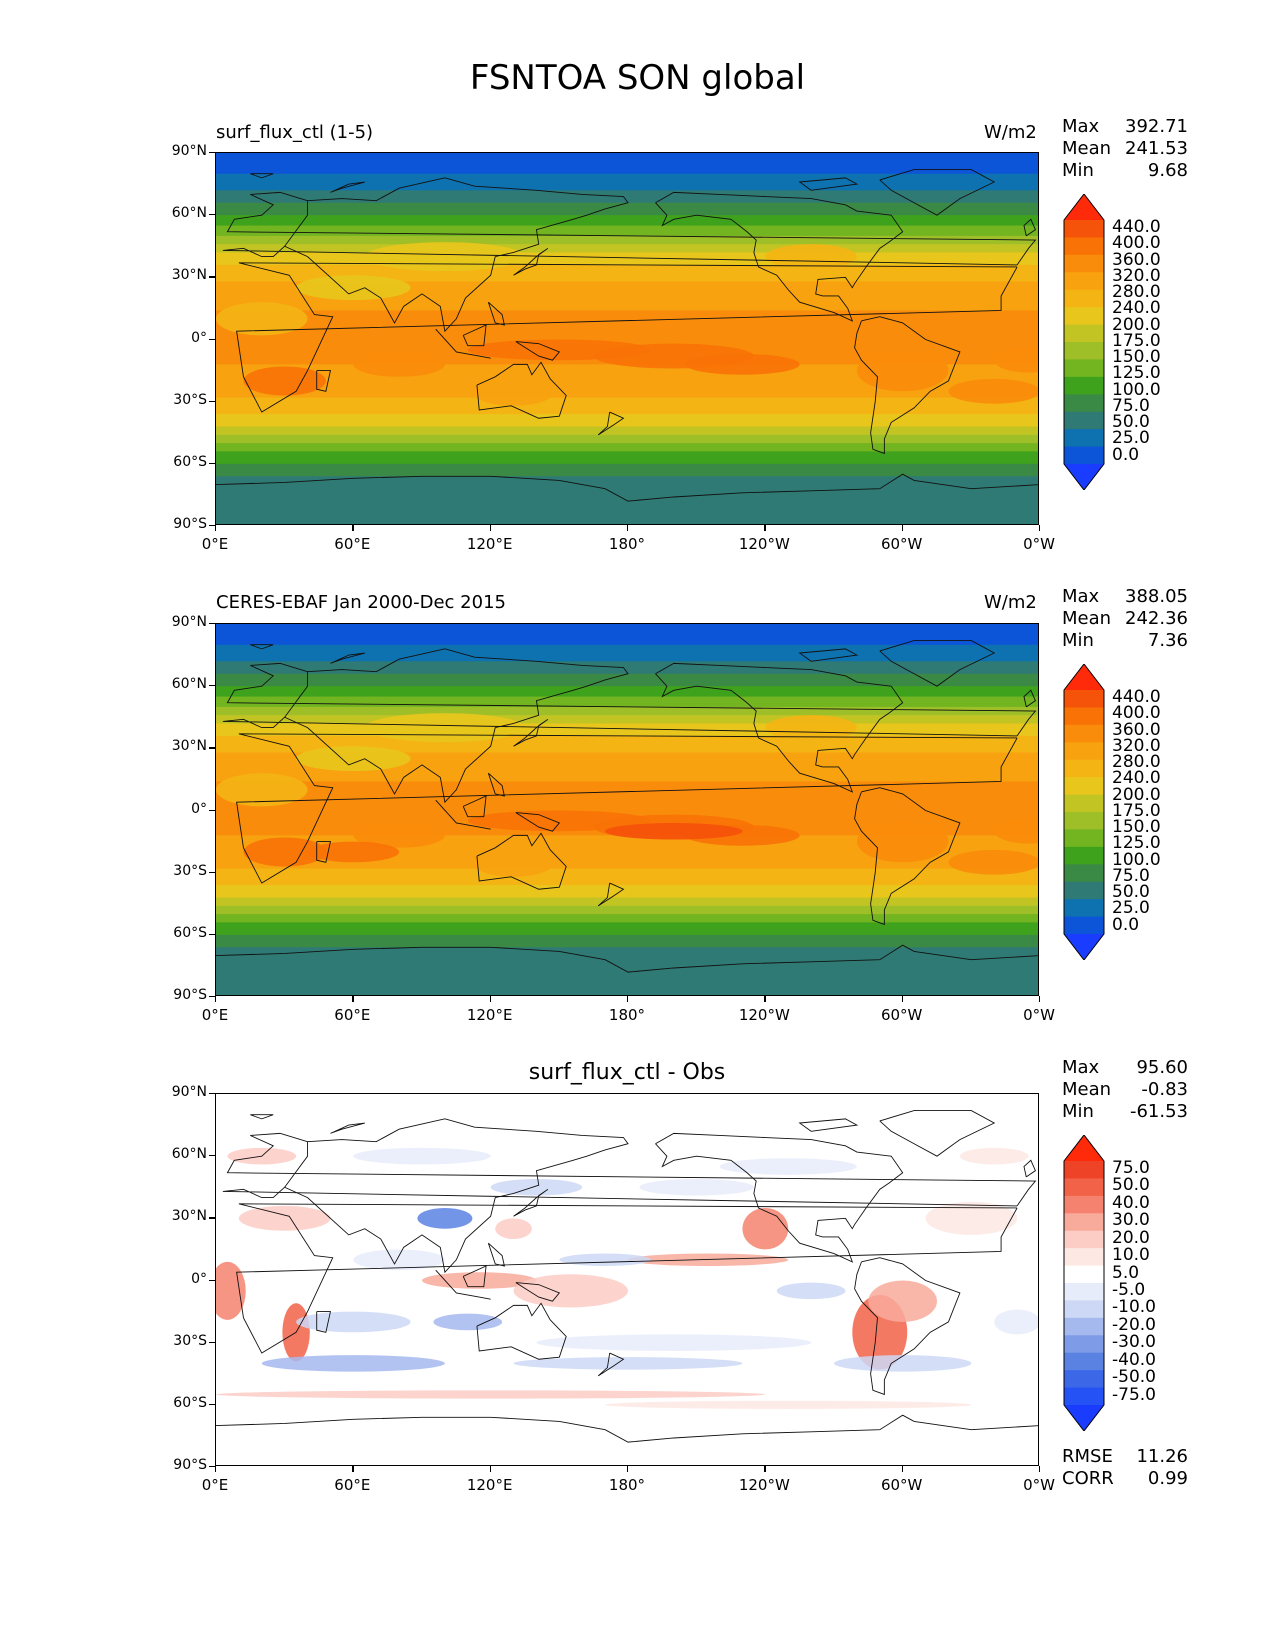 The image size is (1275, 1650). I want to click on colorbar-label: 400.0, so click(1136, 243).